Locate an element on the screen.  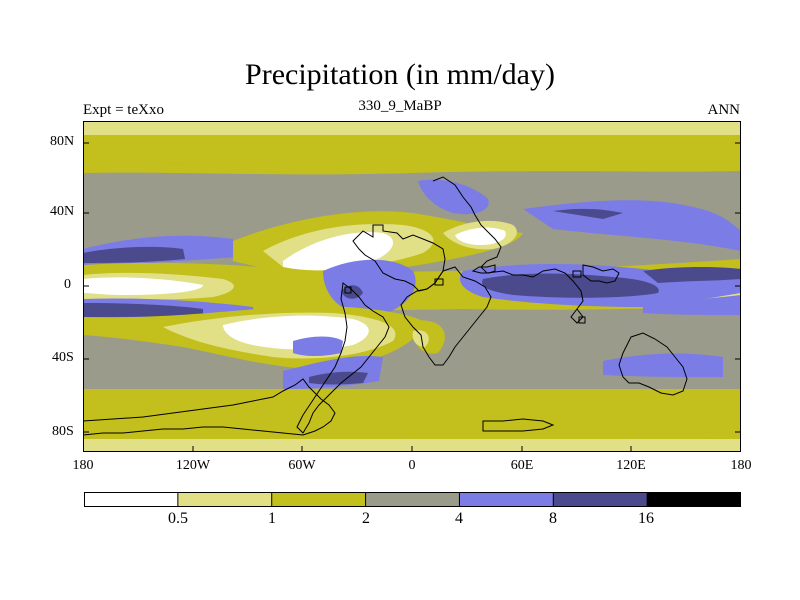
lon-label-180e: 180 is located at coordinates (741, 465).